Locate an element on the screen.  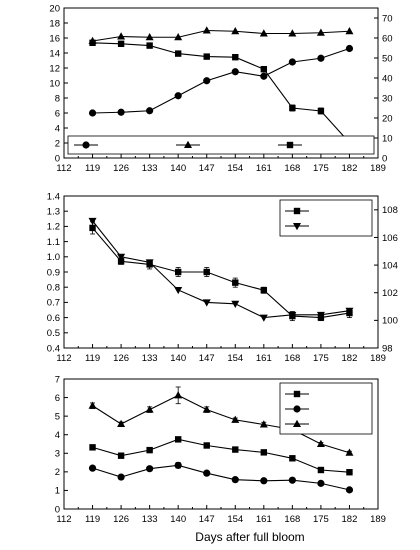
legend-box is located at coordinates (221, 145).